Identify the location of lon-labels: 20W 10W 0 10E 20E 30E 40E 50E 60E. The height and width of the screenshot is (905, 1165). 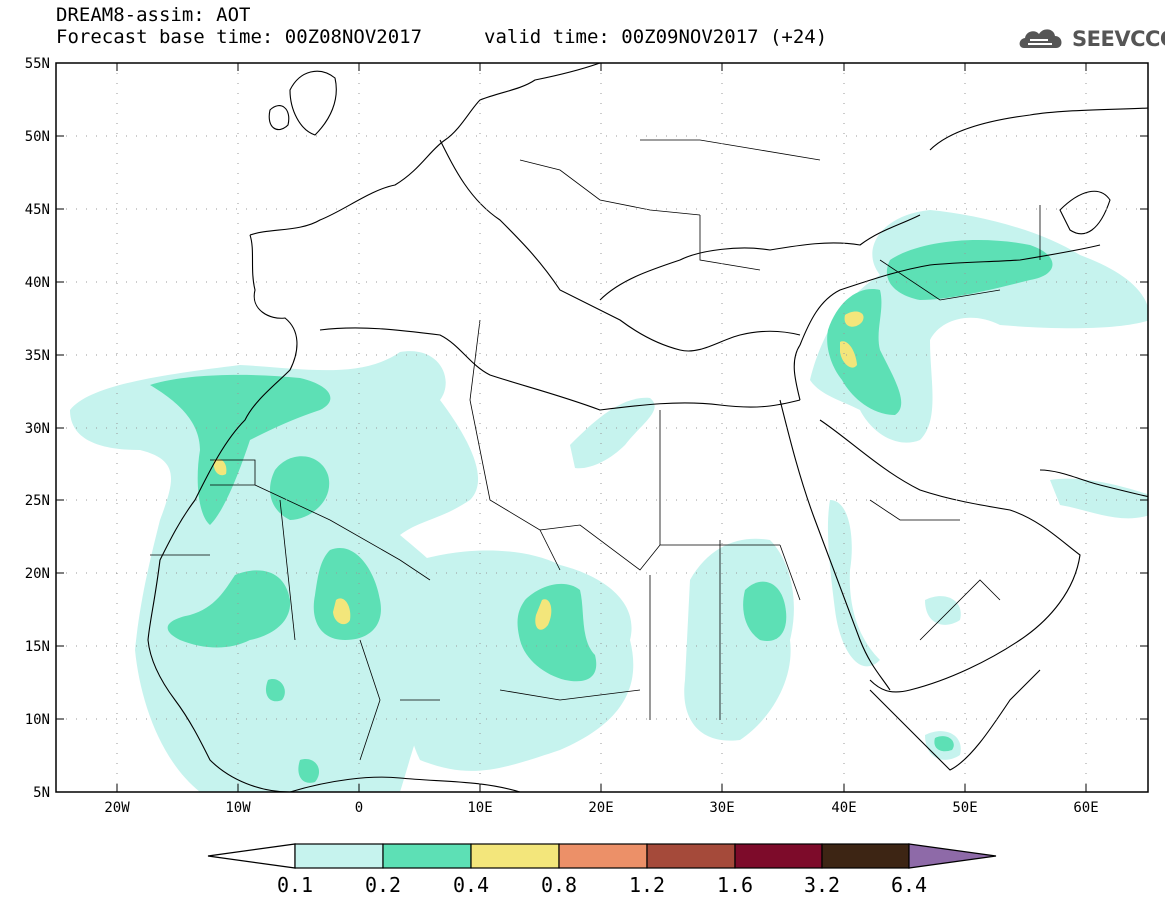
(601, 808).